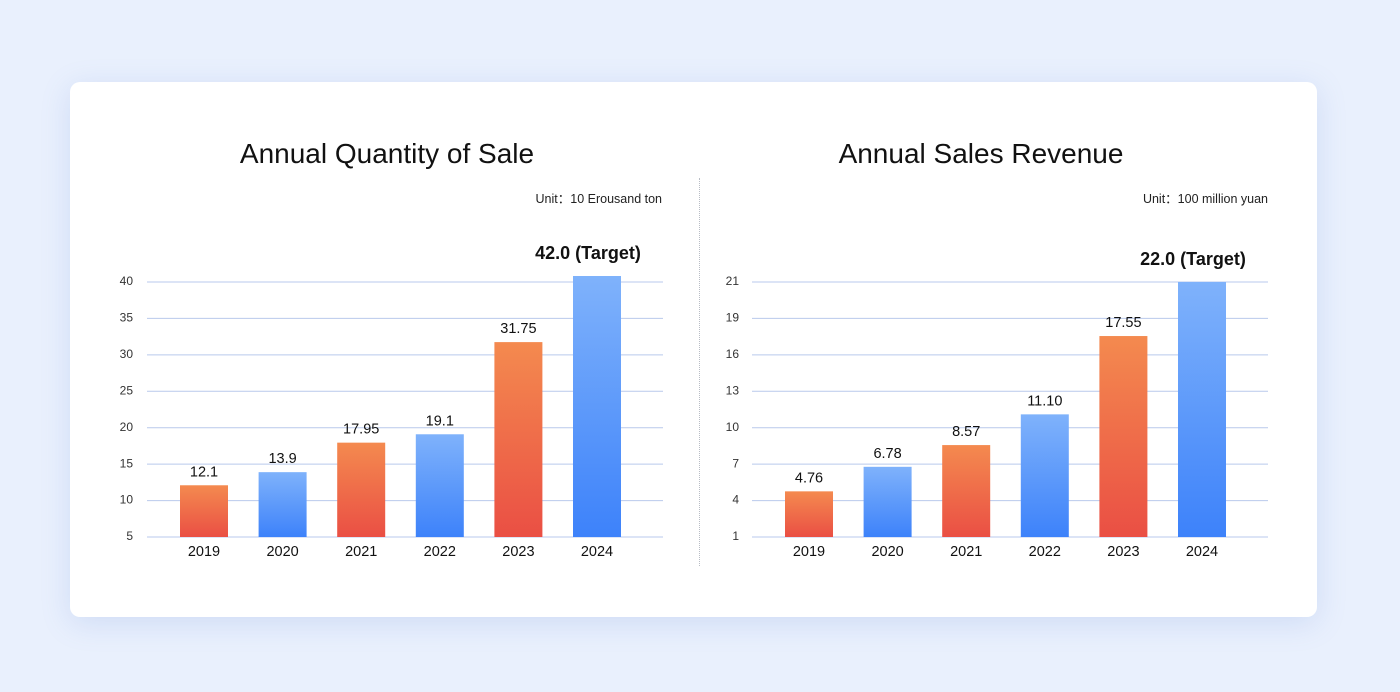  Describe the element at coordinates (599, 199) in the screenshot. I see `unit-label: Unit：10 Erousand ton` at that location.